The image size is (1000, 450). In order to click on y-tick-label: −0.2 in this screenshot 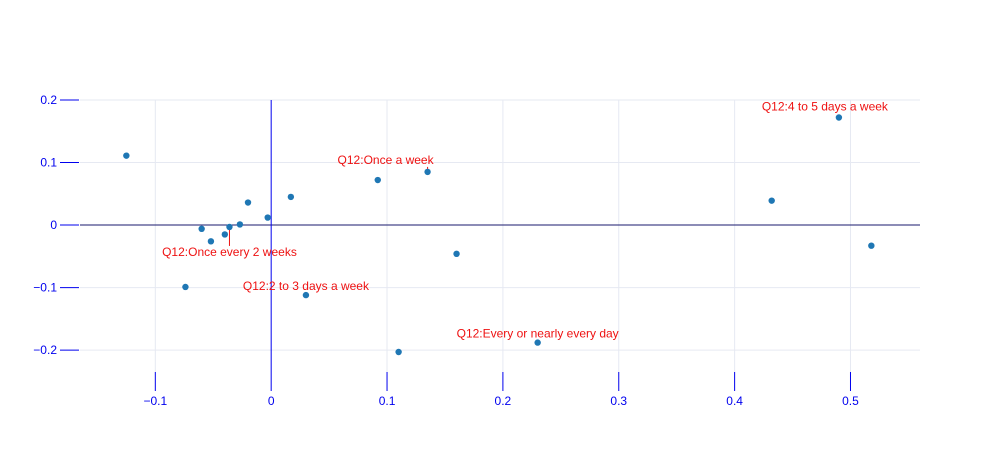, I will do `click(45, 350)`.